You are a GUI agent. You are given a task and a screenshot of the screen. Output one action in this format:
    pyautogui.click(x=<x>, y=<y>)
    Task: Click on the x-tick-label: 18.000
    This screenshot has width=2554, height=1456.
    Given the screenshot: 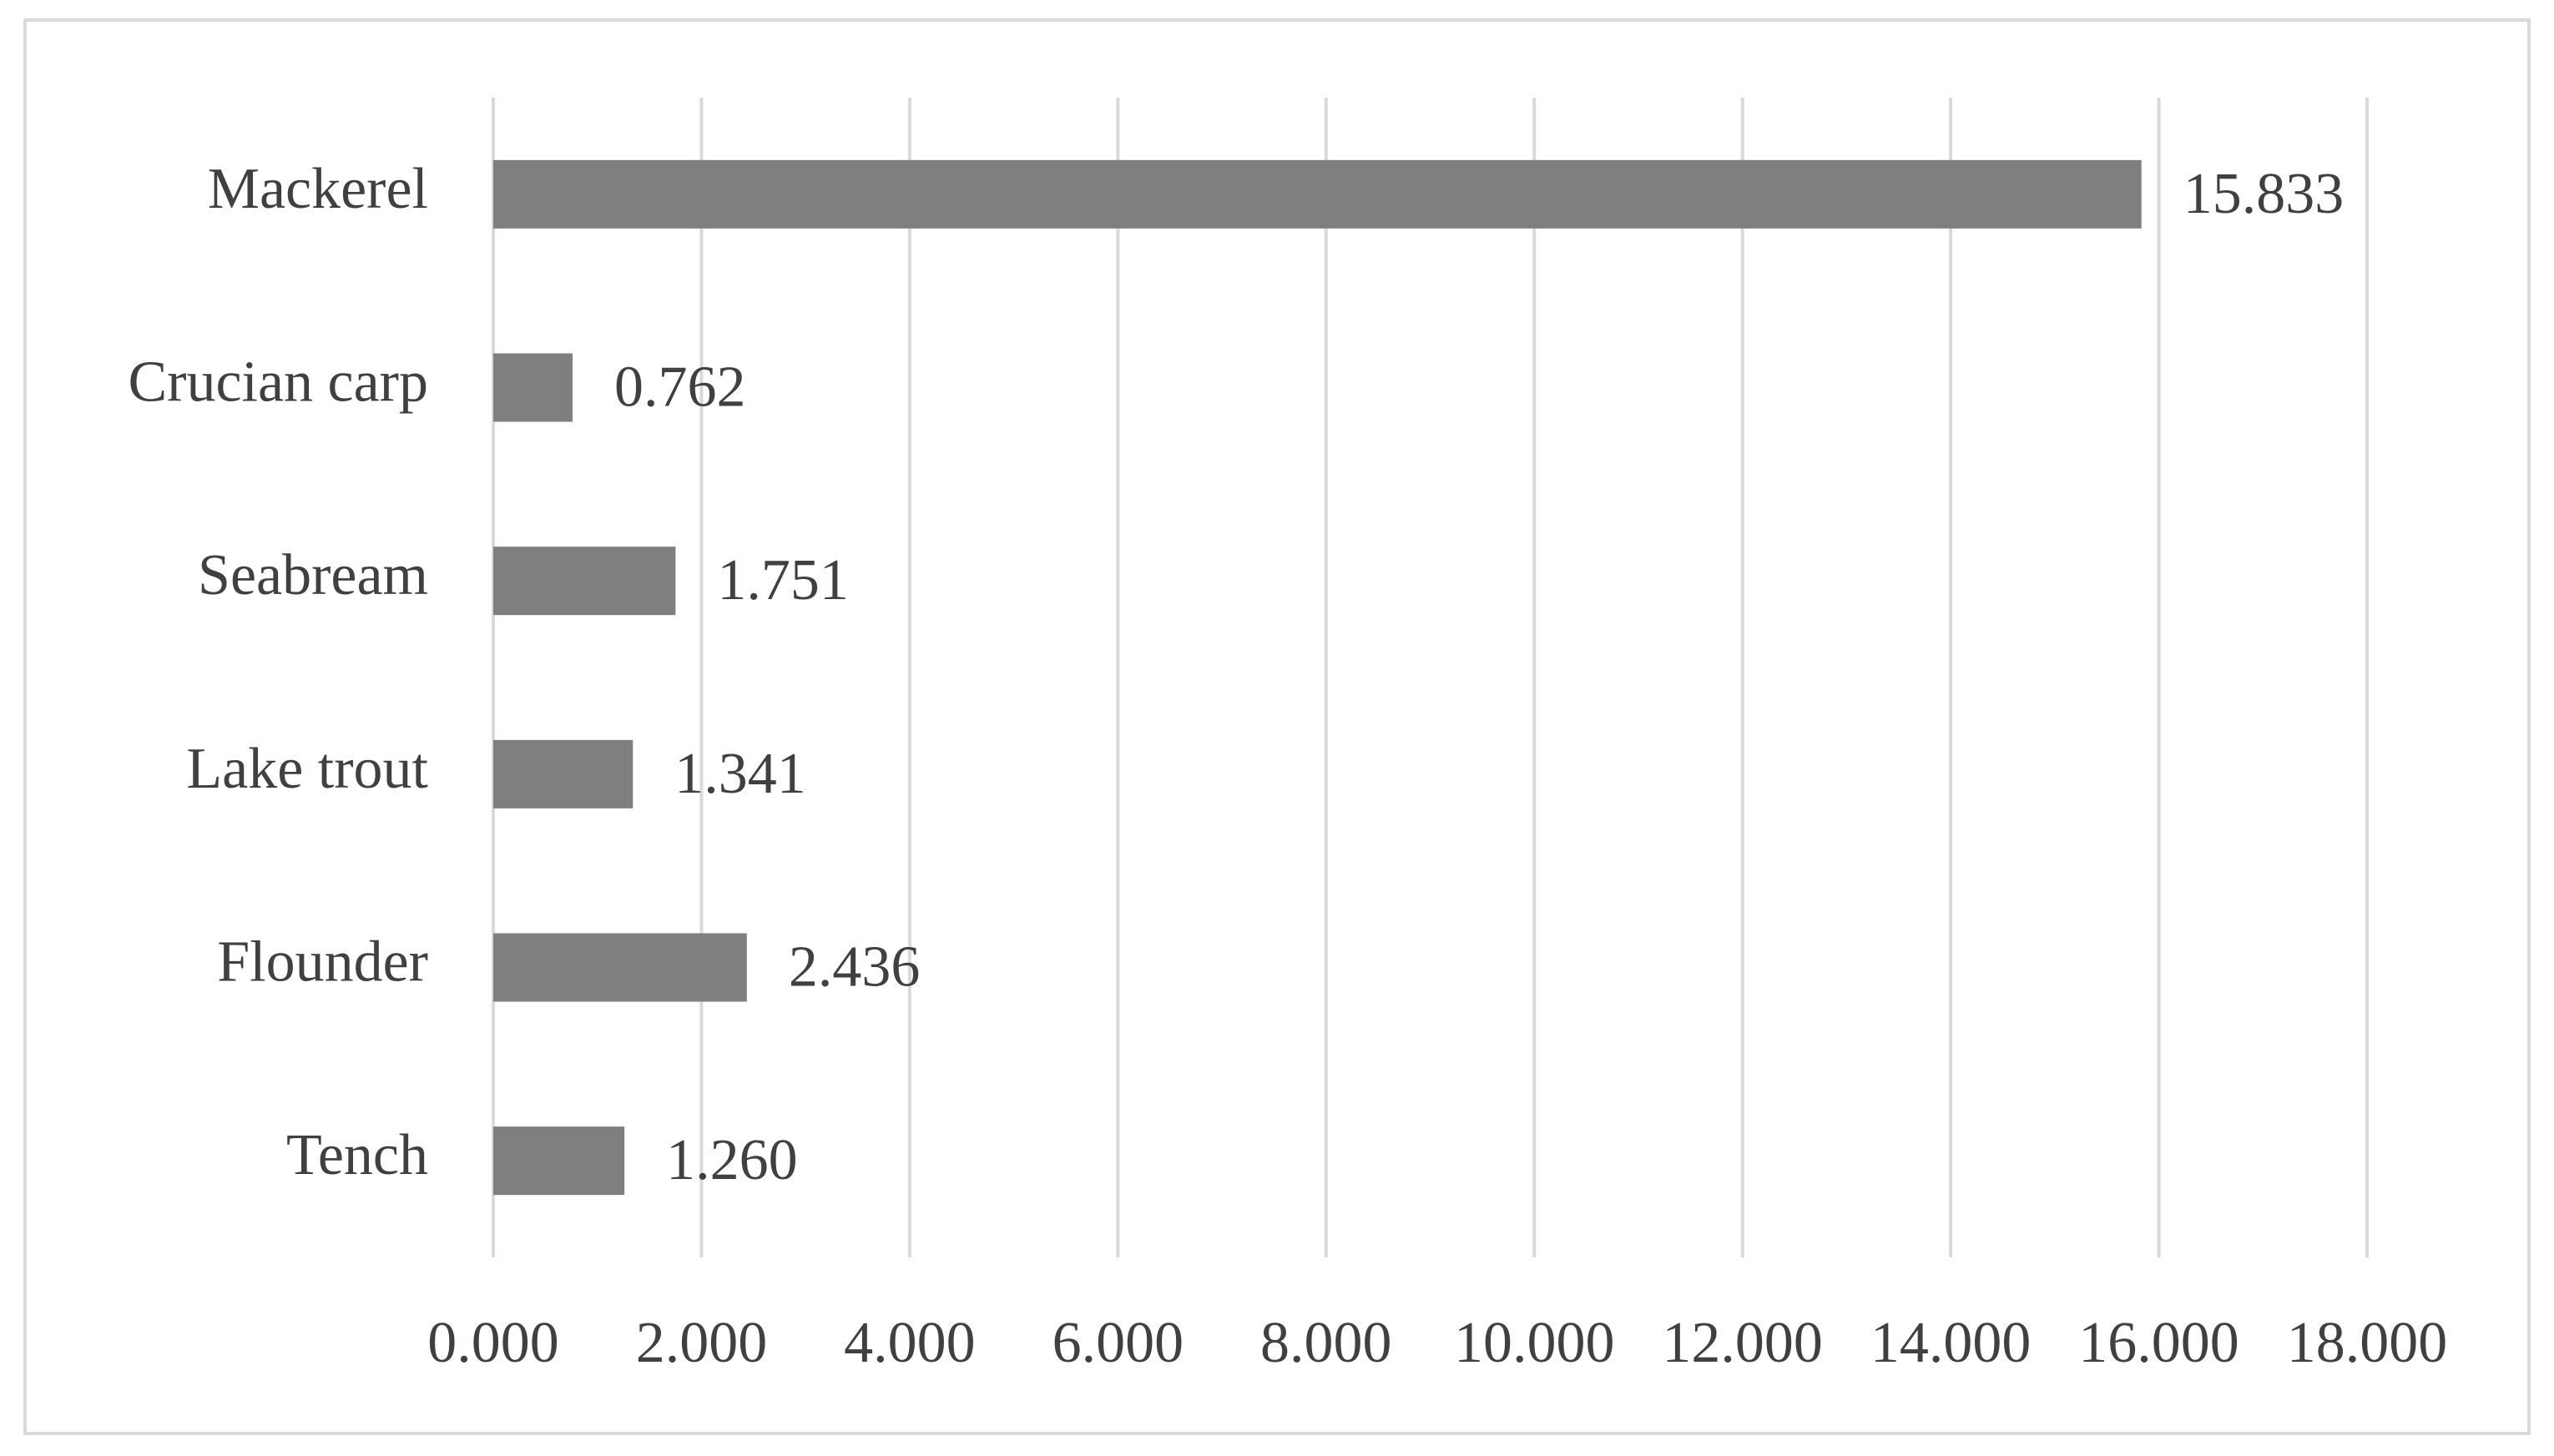 What is the action you would take?
    pyautogui.click(x=2367, y=1343)
    